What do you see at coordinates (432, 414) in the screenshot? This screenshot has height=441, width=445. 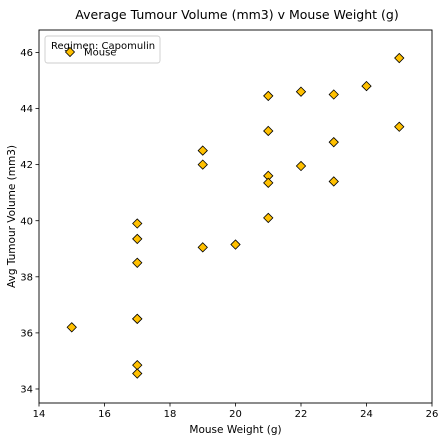 I see `x-tick-label: 26` at bounding box center [432, 414].